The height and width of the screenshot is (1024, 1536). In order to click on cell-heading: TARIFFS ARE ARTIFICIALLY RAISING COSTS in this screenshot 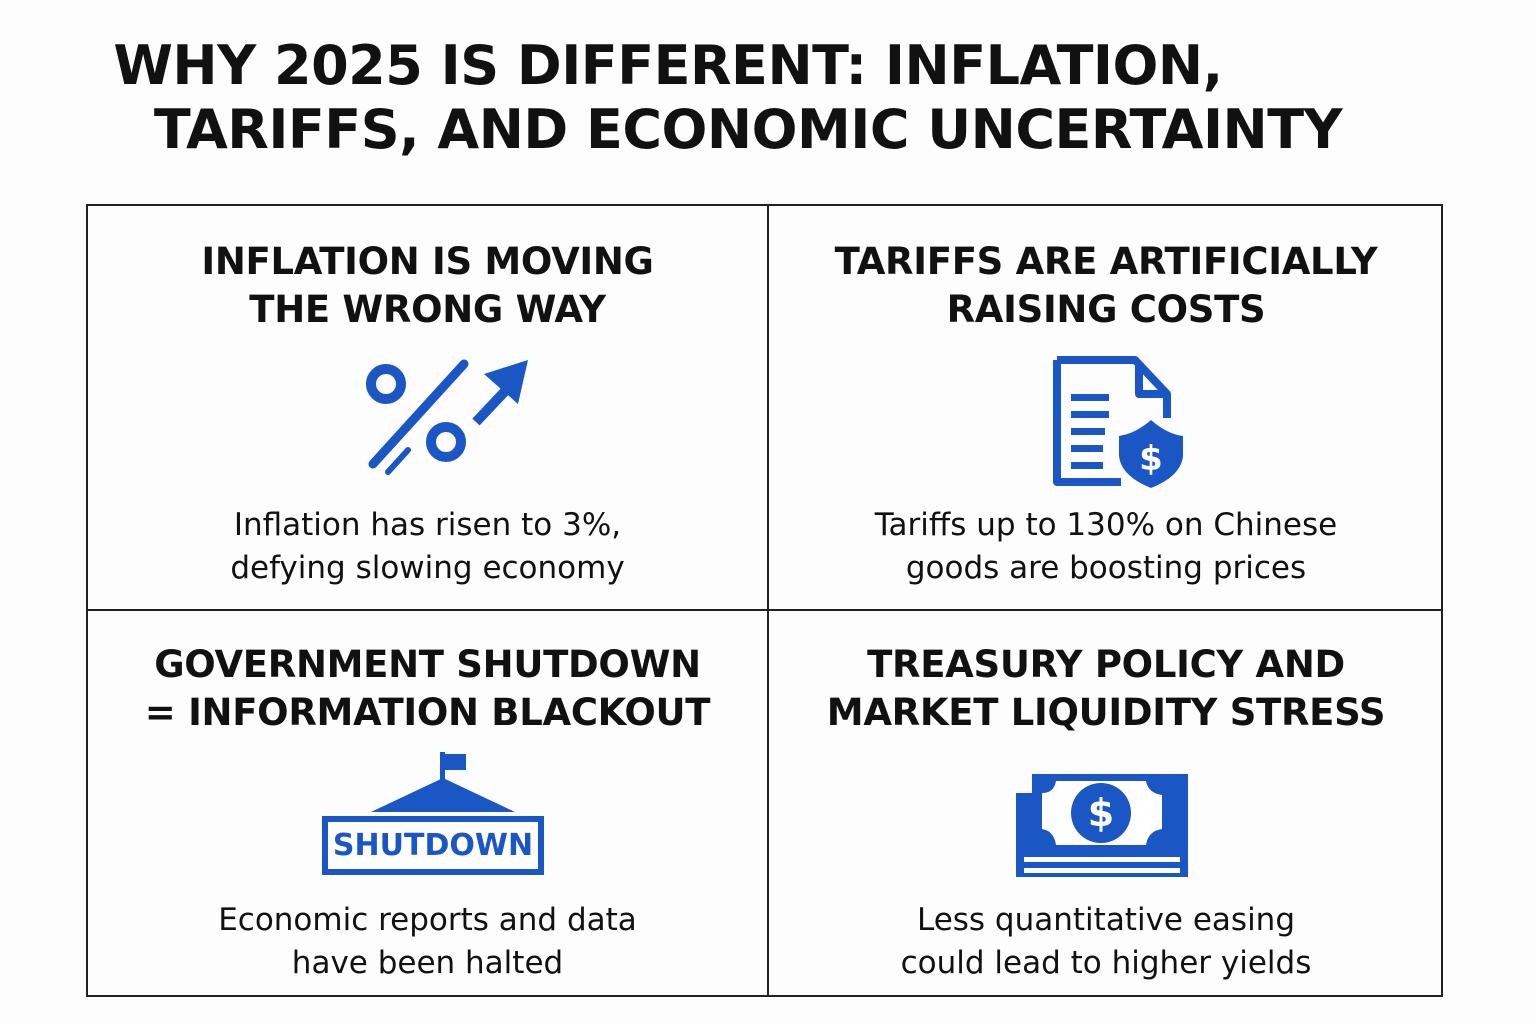, I will do `click(1106, 285)`.